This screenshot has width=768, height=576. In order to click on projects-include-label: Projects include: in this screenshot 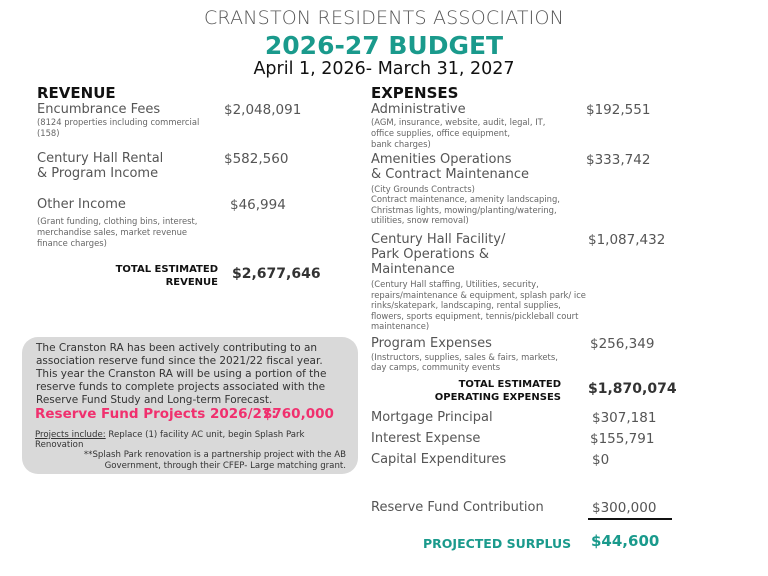, I will do `click(70, 435)`.